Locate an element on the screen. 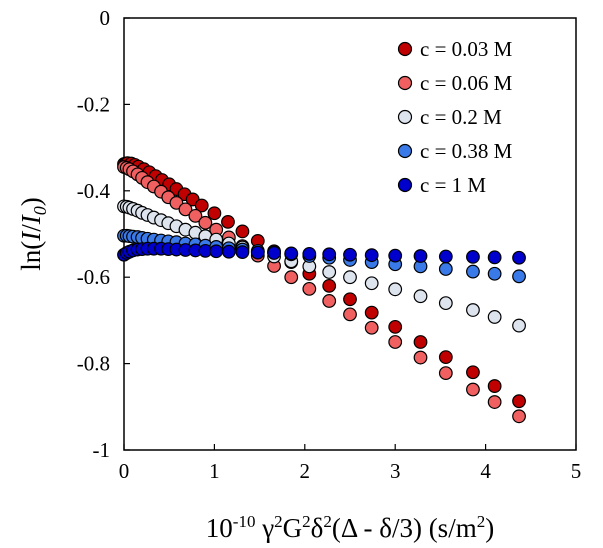 The image size is (603, 548). y-tick-label: -0.8 is located at coordinates (93, 364).